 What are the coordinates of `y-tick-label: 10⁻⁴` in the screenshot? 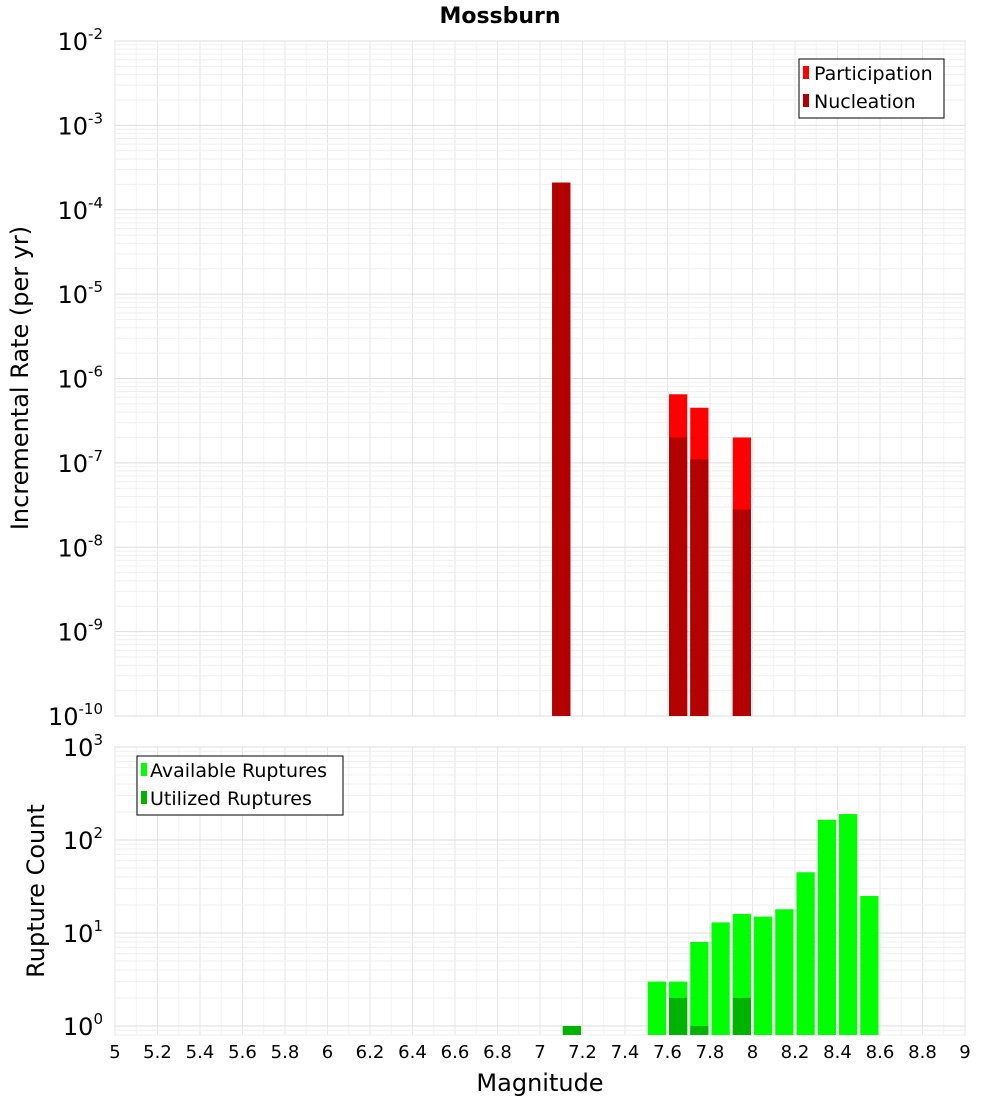 It's located at (80, 209).